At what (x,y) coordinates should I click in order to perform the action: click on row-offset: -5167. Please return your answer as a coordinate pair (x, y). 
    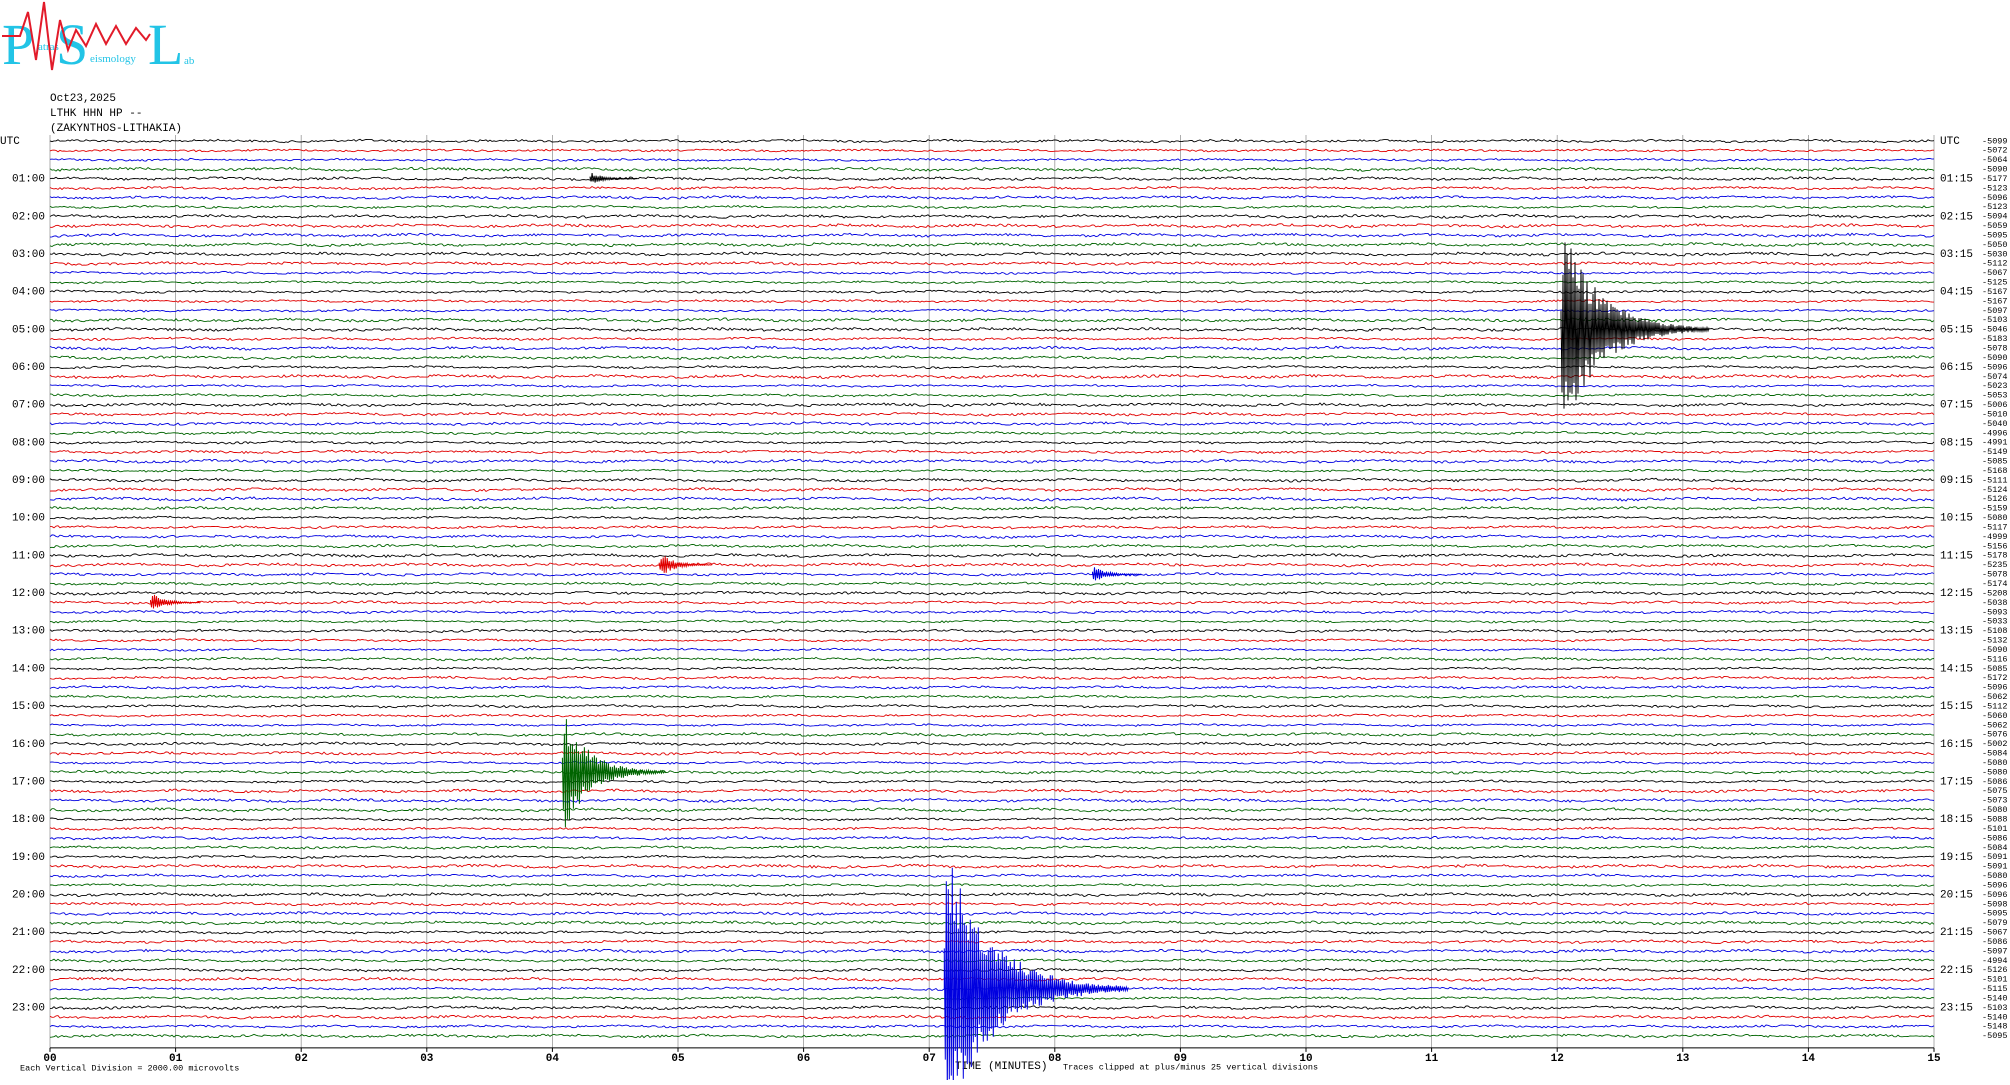
    Looking at the image, I should click on (1995, 292).